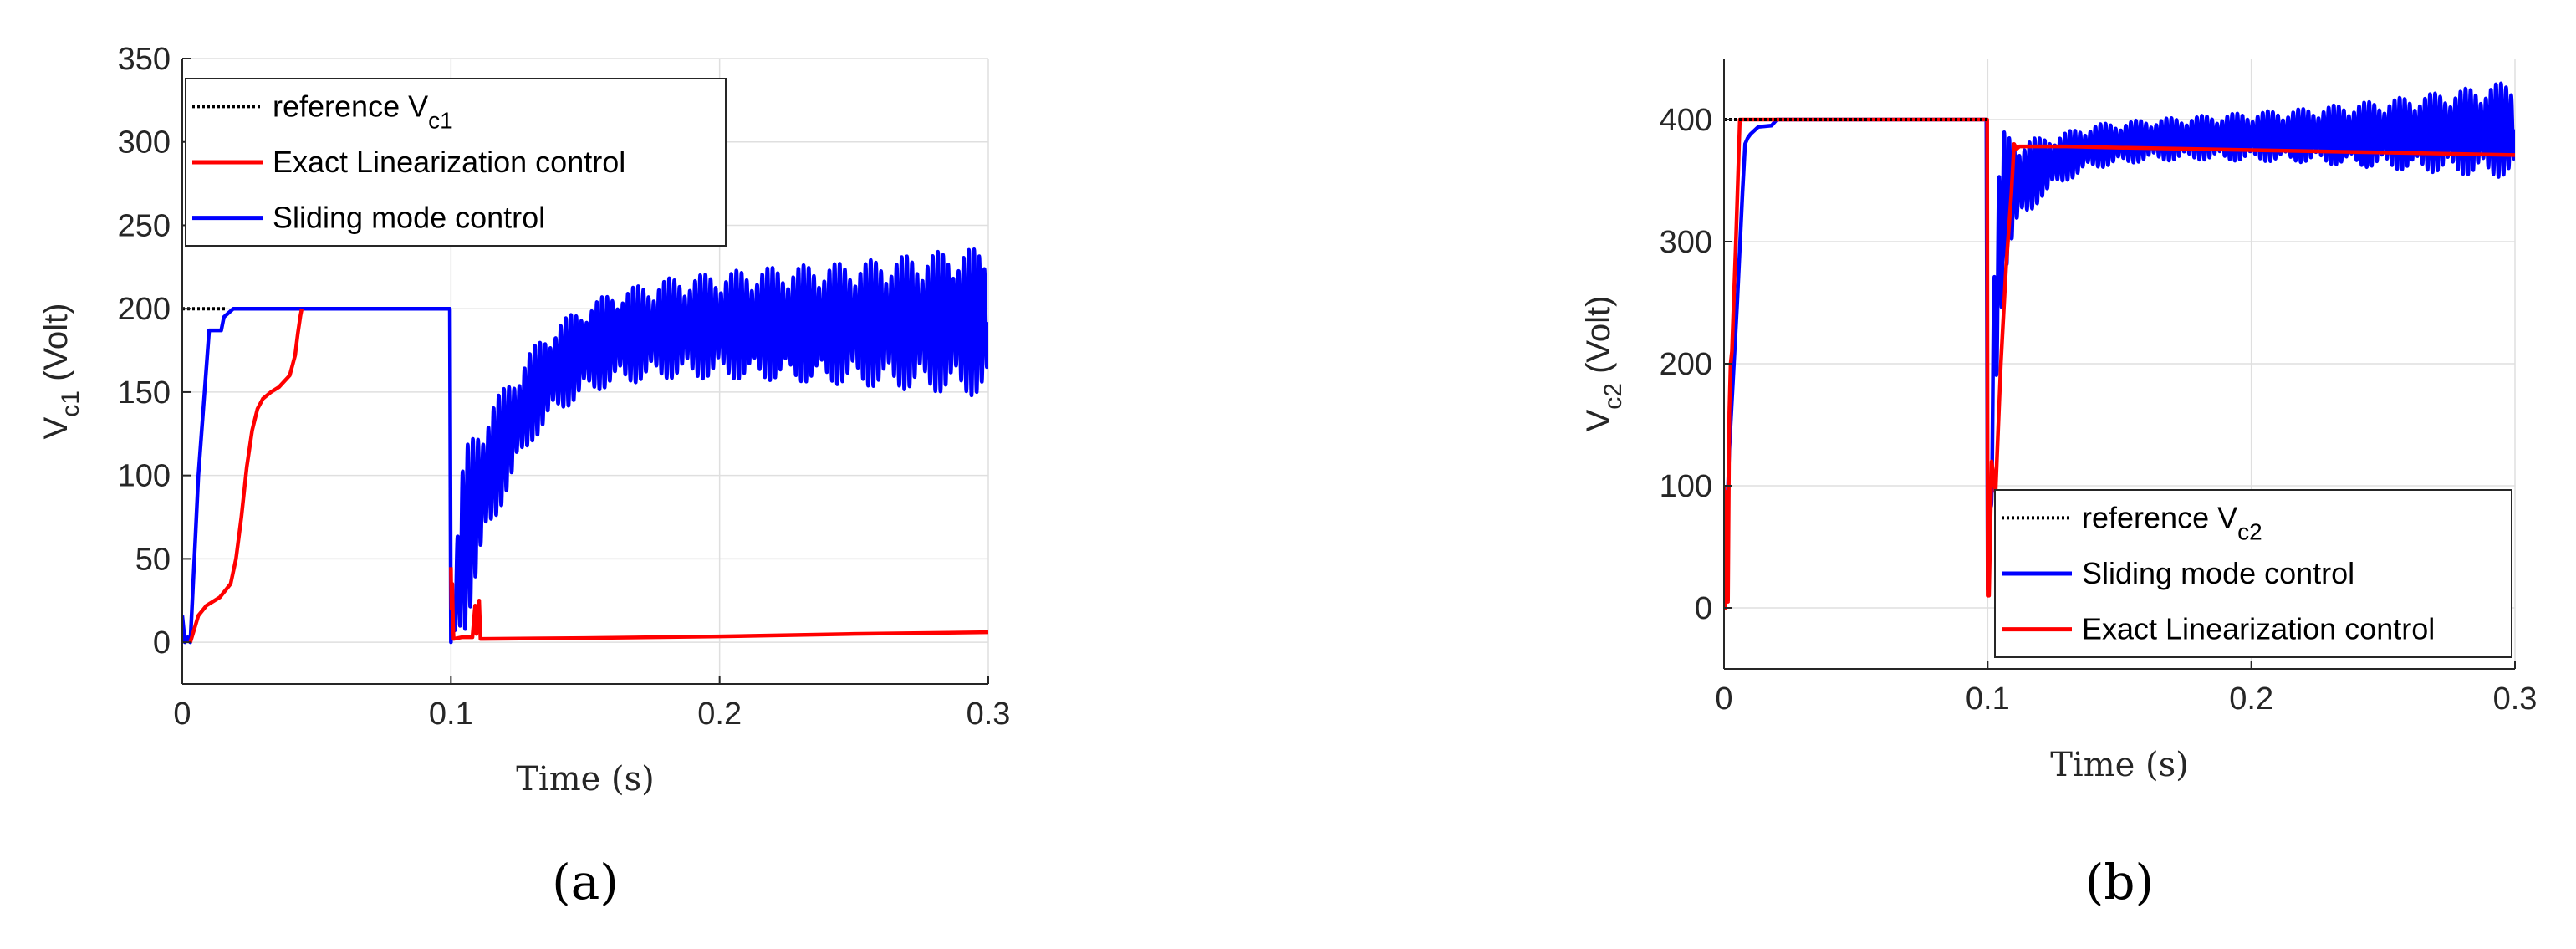 This screenshot has height=949, width=2576. I want to click on data-layer, so click(585, 446).